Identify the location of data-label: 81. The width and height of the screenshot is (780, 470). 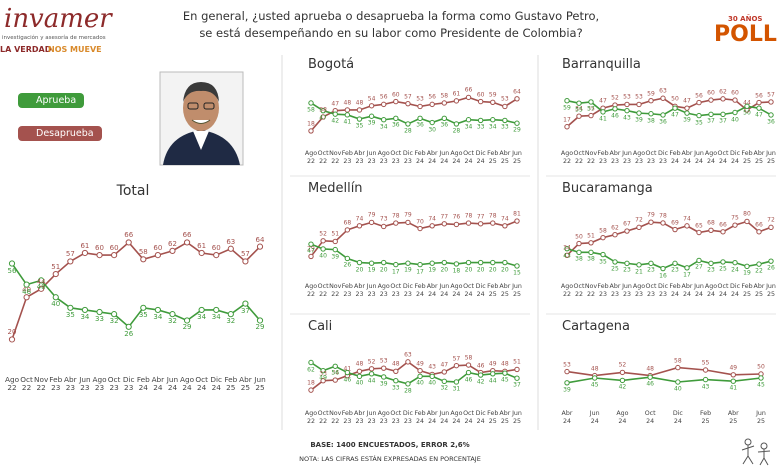
(517, 214).